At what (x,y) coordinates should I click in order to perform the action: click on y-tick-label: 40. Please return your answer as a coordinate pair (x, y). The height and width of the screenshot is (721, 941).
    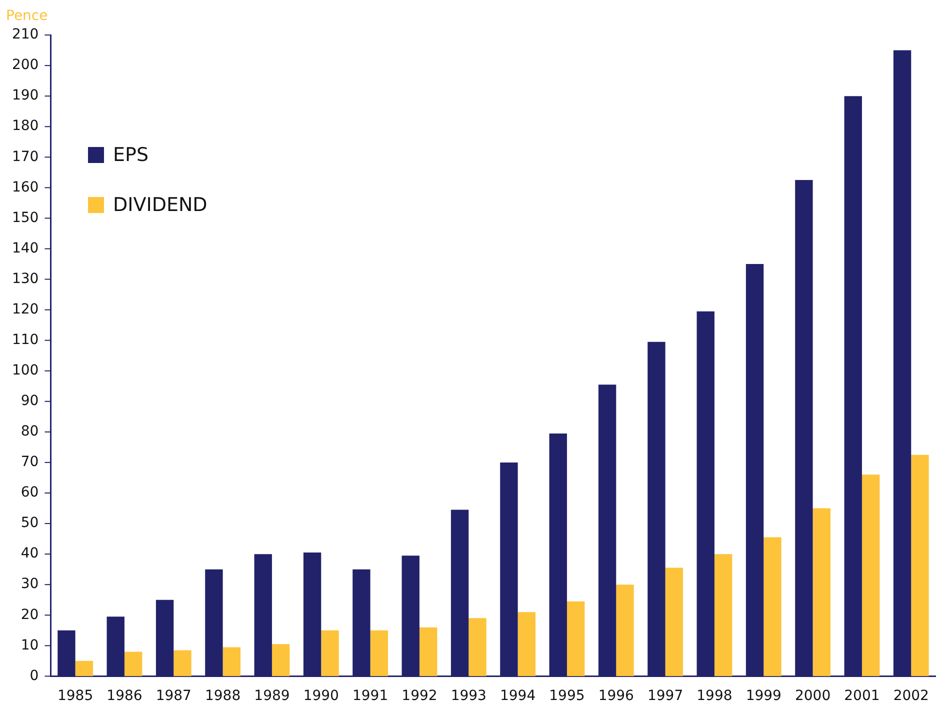
    Looking at the image, I should click on (29, 554).